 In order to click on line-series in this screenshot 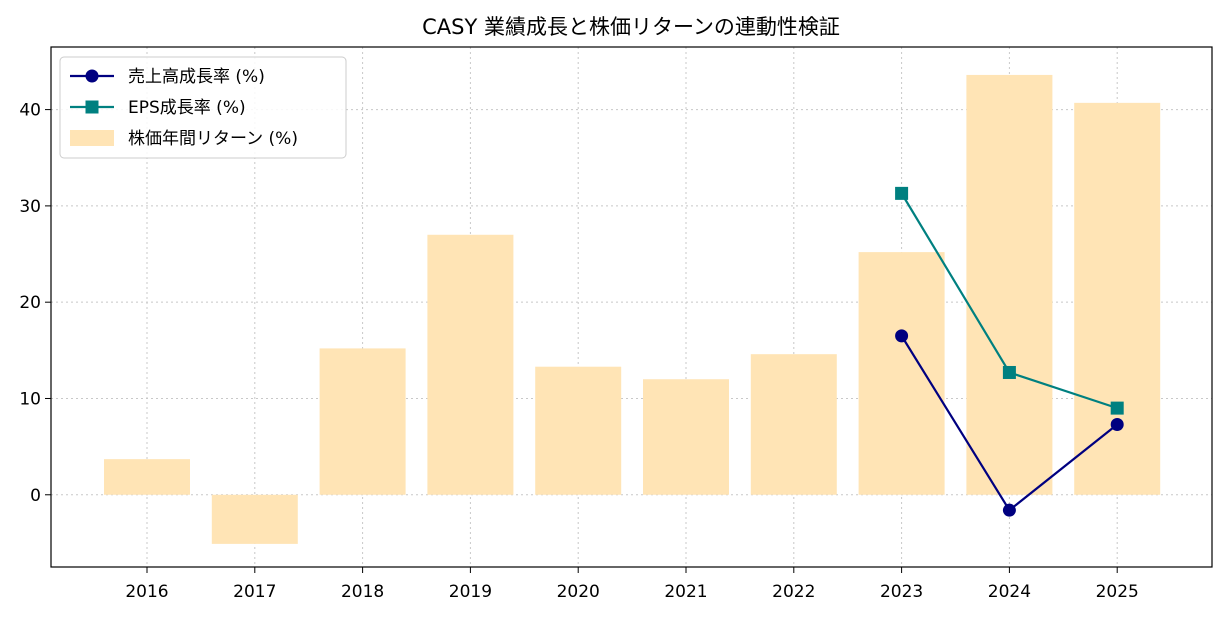, I will do `click(1009, 351)`.